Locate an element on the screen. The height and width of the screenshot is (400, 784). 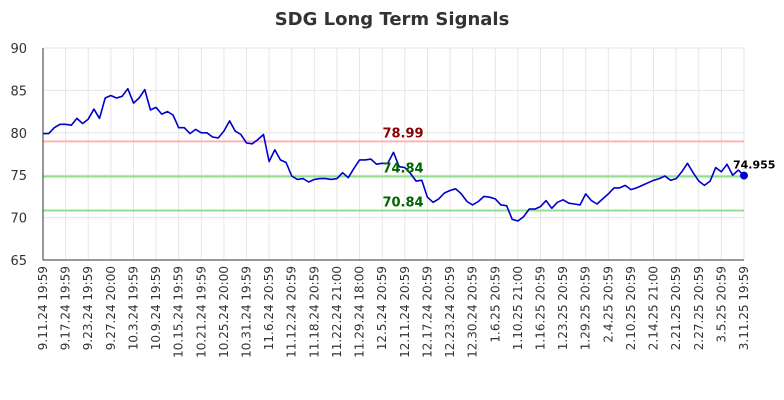
x-tick-label: 2.27.25 20:59 is located at coordinates (699, 308).